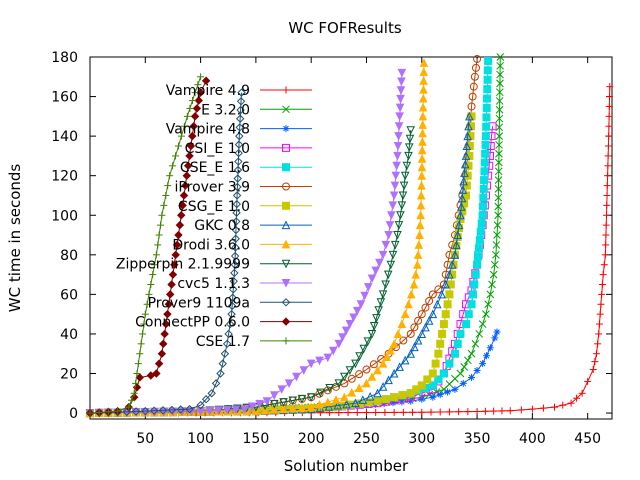 This screenshot has height=480, width=640. I want to click on legend-label: CSI_E 1.0, so click(217, 149).